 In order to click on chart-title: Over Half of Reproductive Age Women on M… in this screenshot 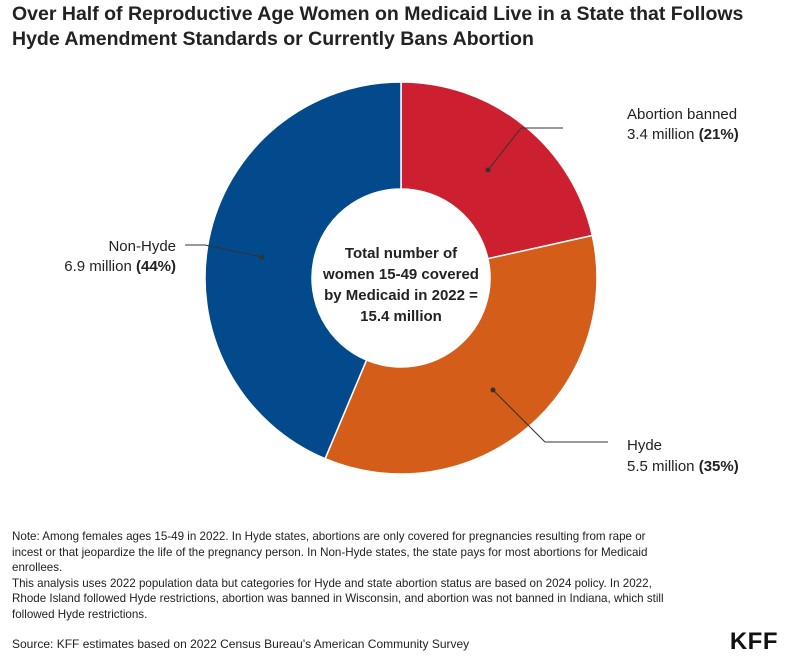, I will do `click(402, 27)`.